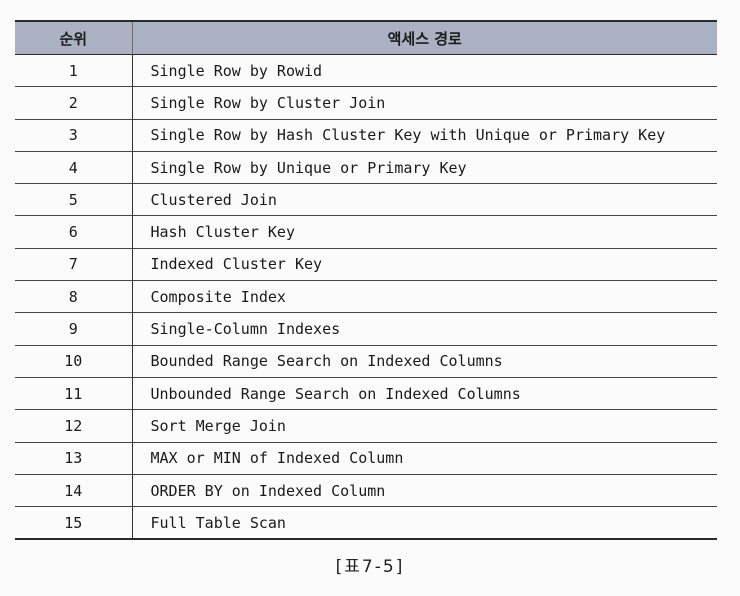 This screenshot has height=596, width=740. I want to click on table-row: 4 Single Row by Unique or Primary Key, so click(366, 168).